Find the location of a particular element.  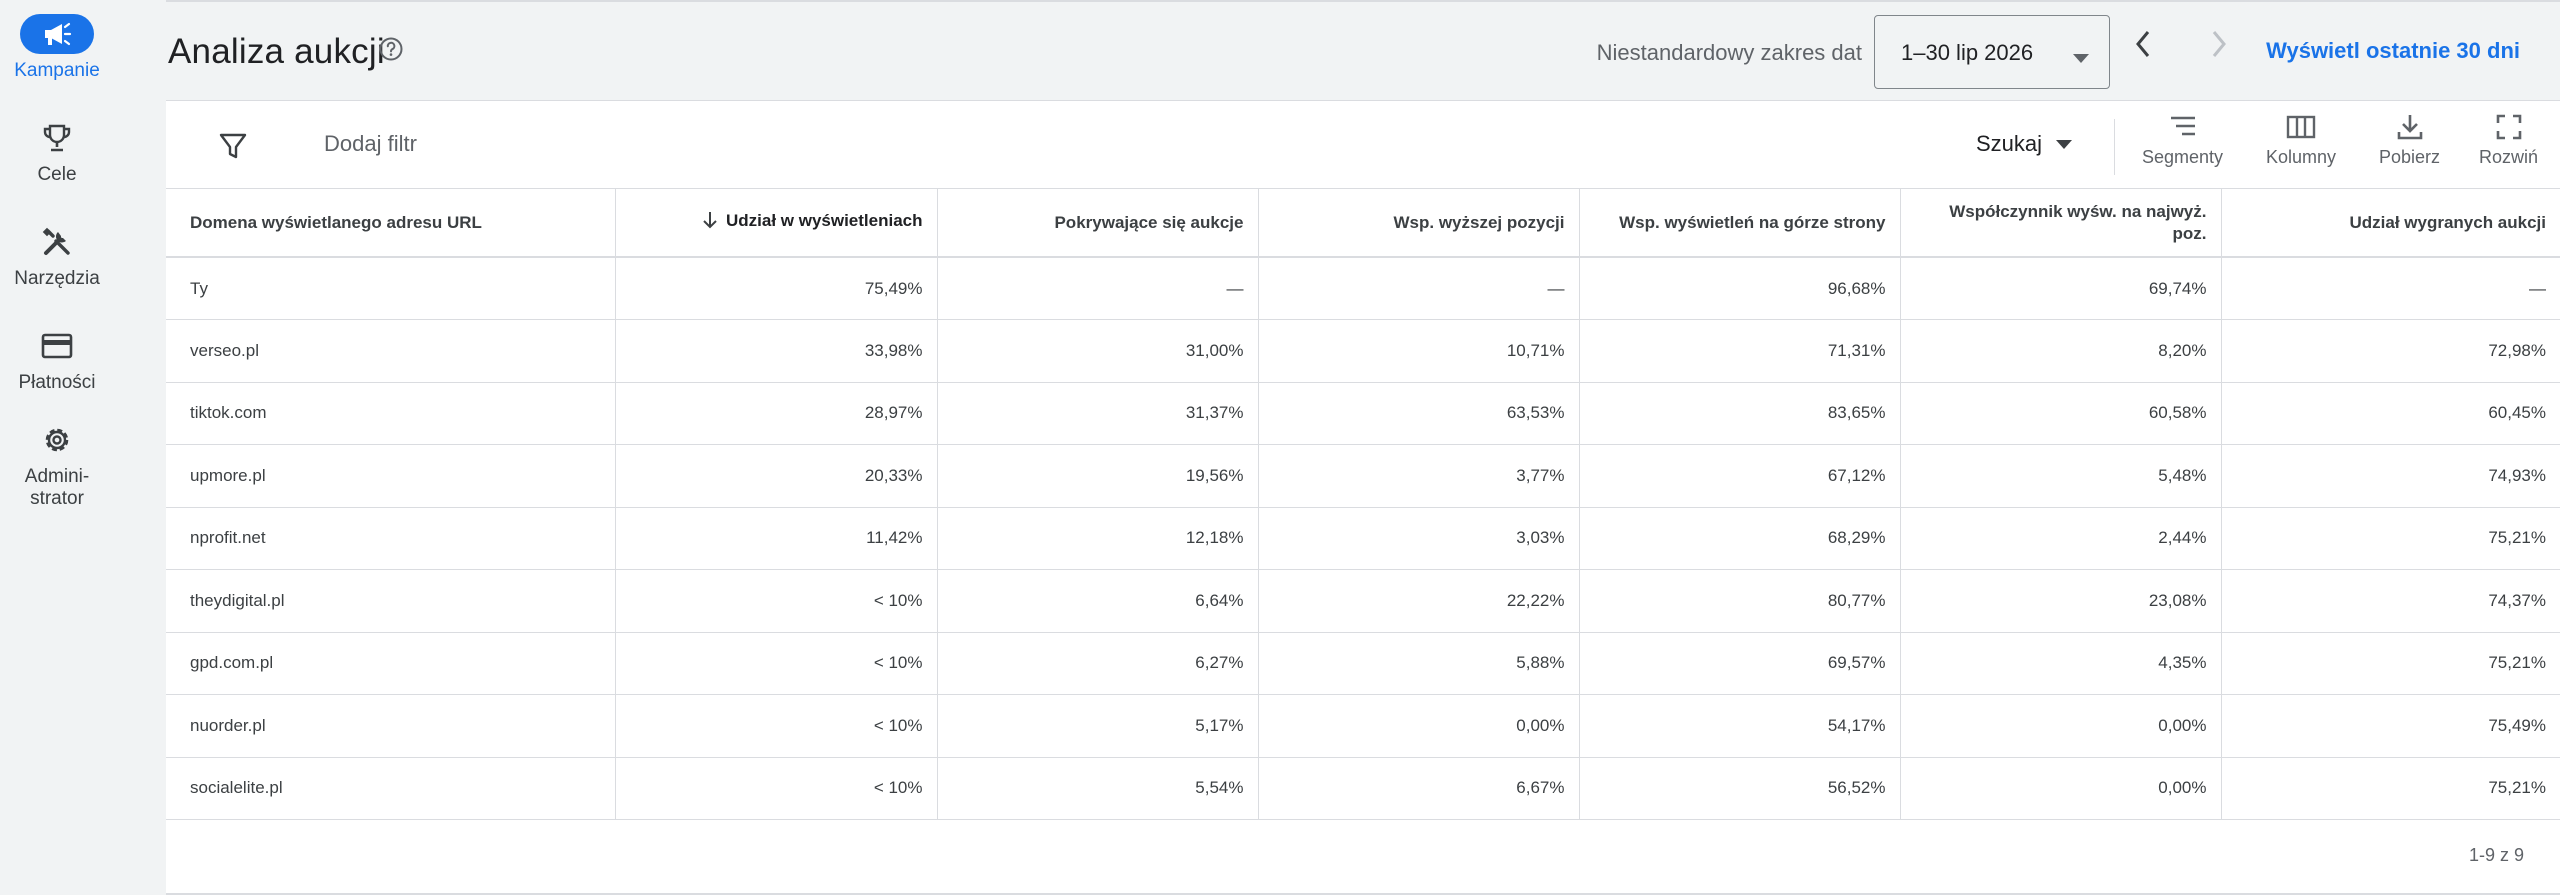

segments-label: Segmenty is located at coordinates (2183, 157).